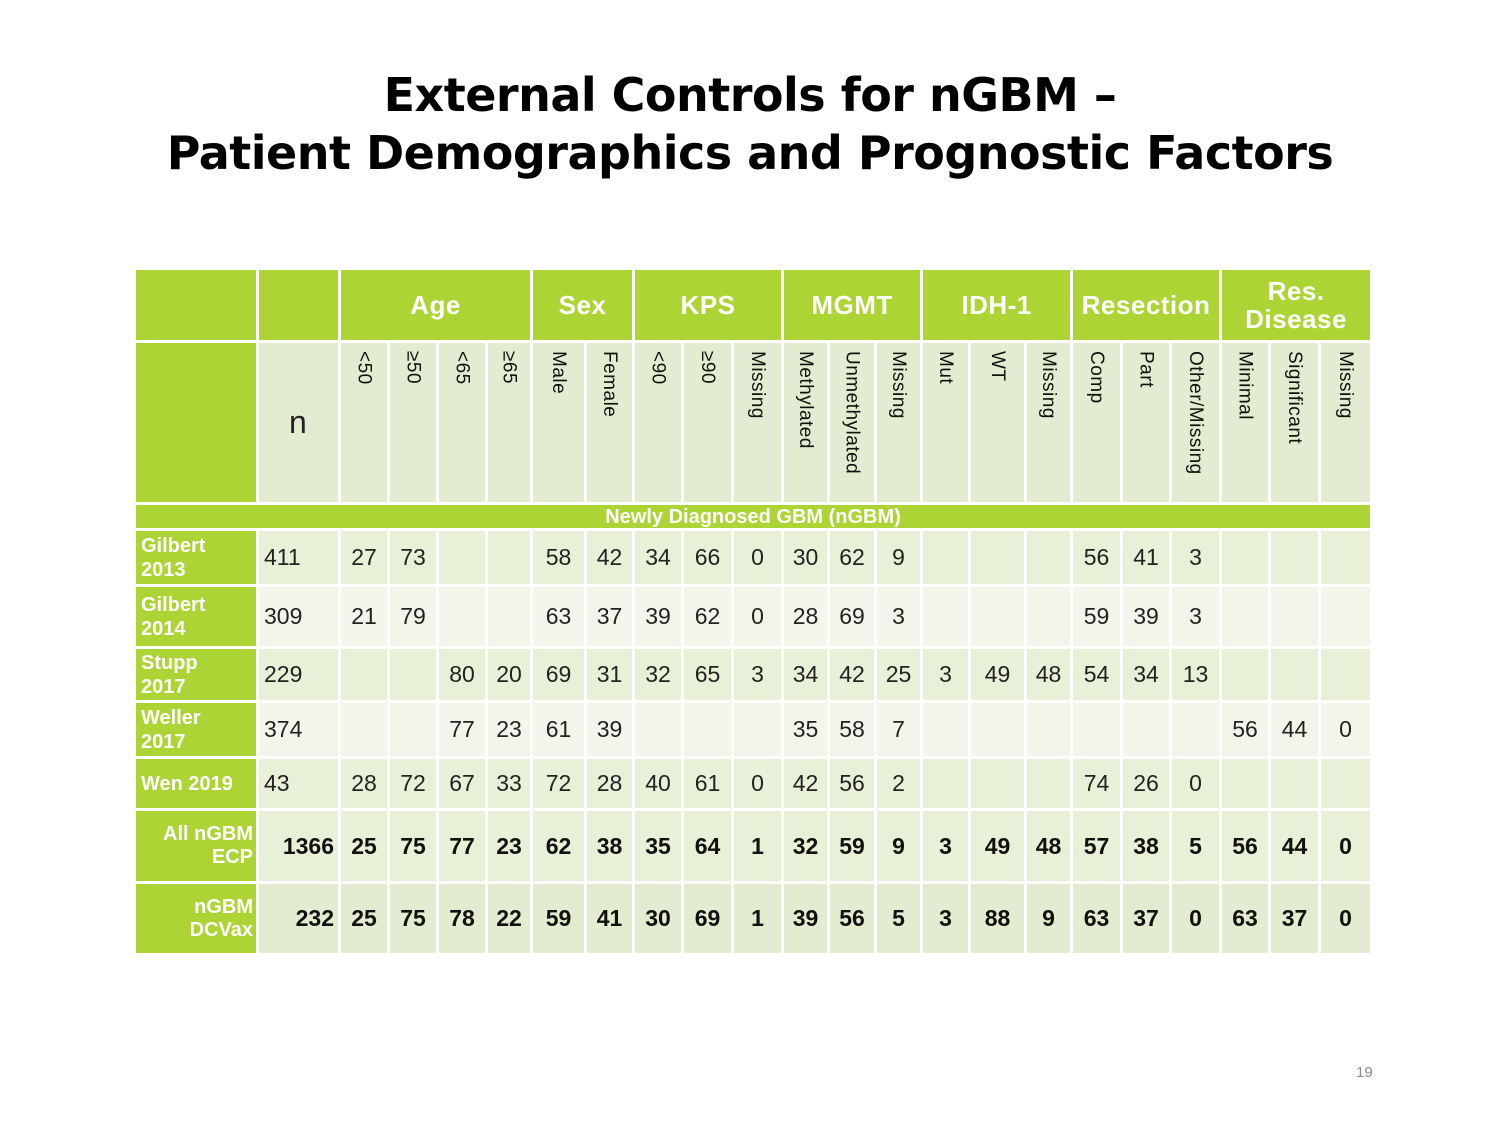 Image resolution: width=1500 pixels, height=1125 pixels. I want to click on row-label-line1: Weller, so click(171, 717).